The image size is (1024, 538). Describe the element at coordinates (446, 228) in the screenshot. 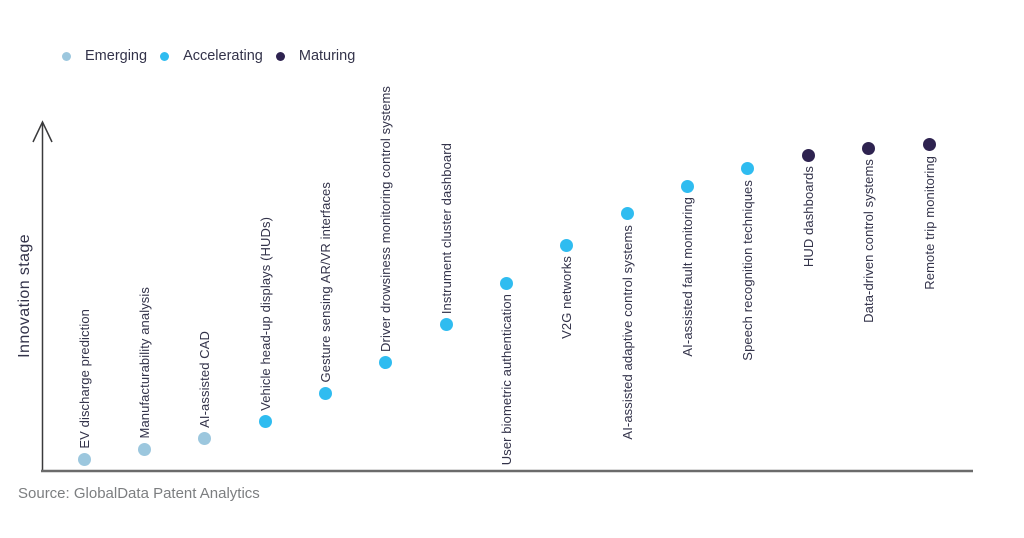

I see `data-point-label: Instrument cluster dashboard` at that location.